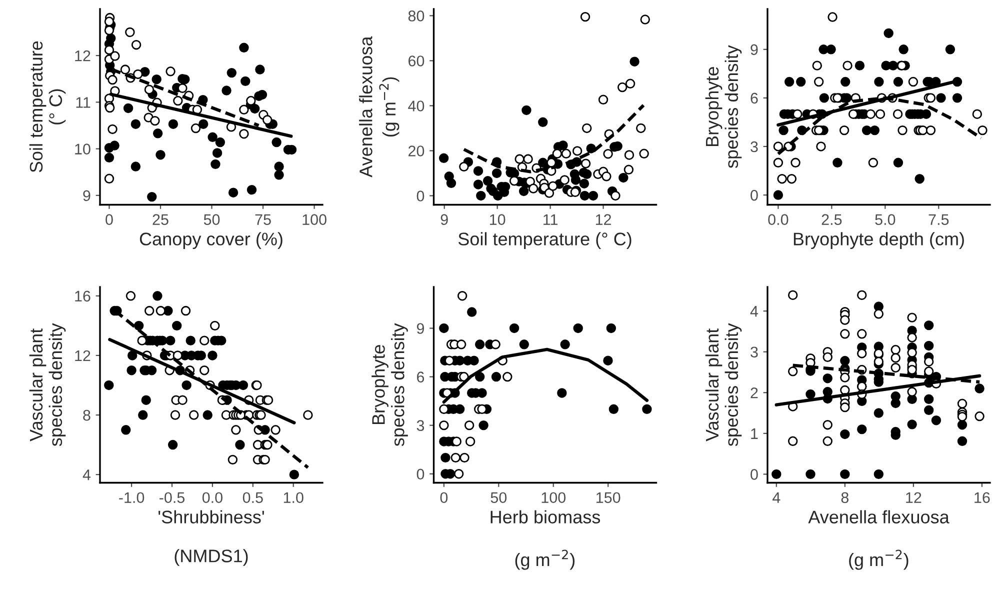  What do you see at coordinates (545, 540) in the screenshot?
I see `text: Herb biomass (g m$^{−2}$)` at bounding box center [545, 540].